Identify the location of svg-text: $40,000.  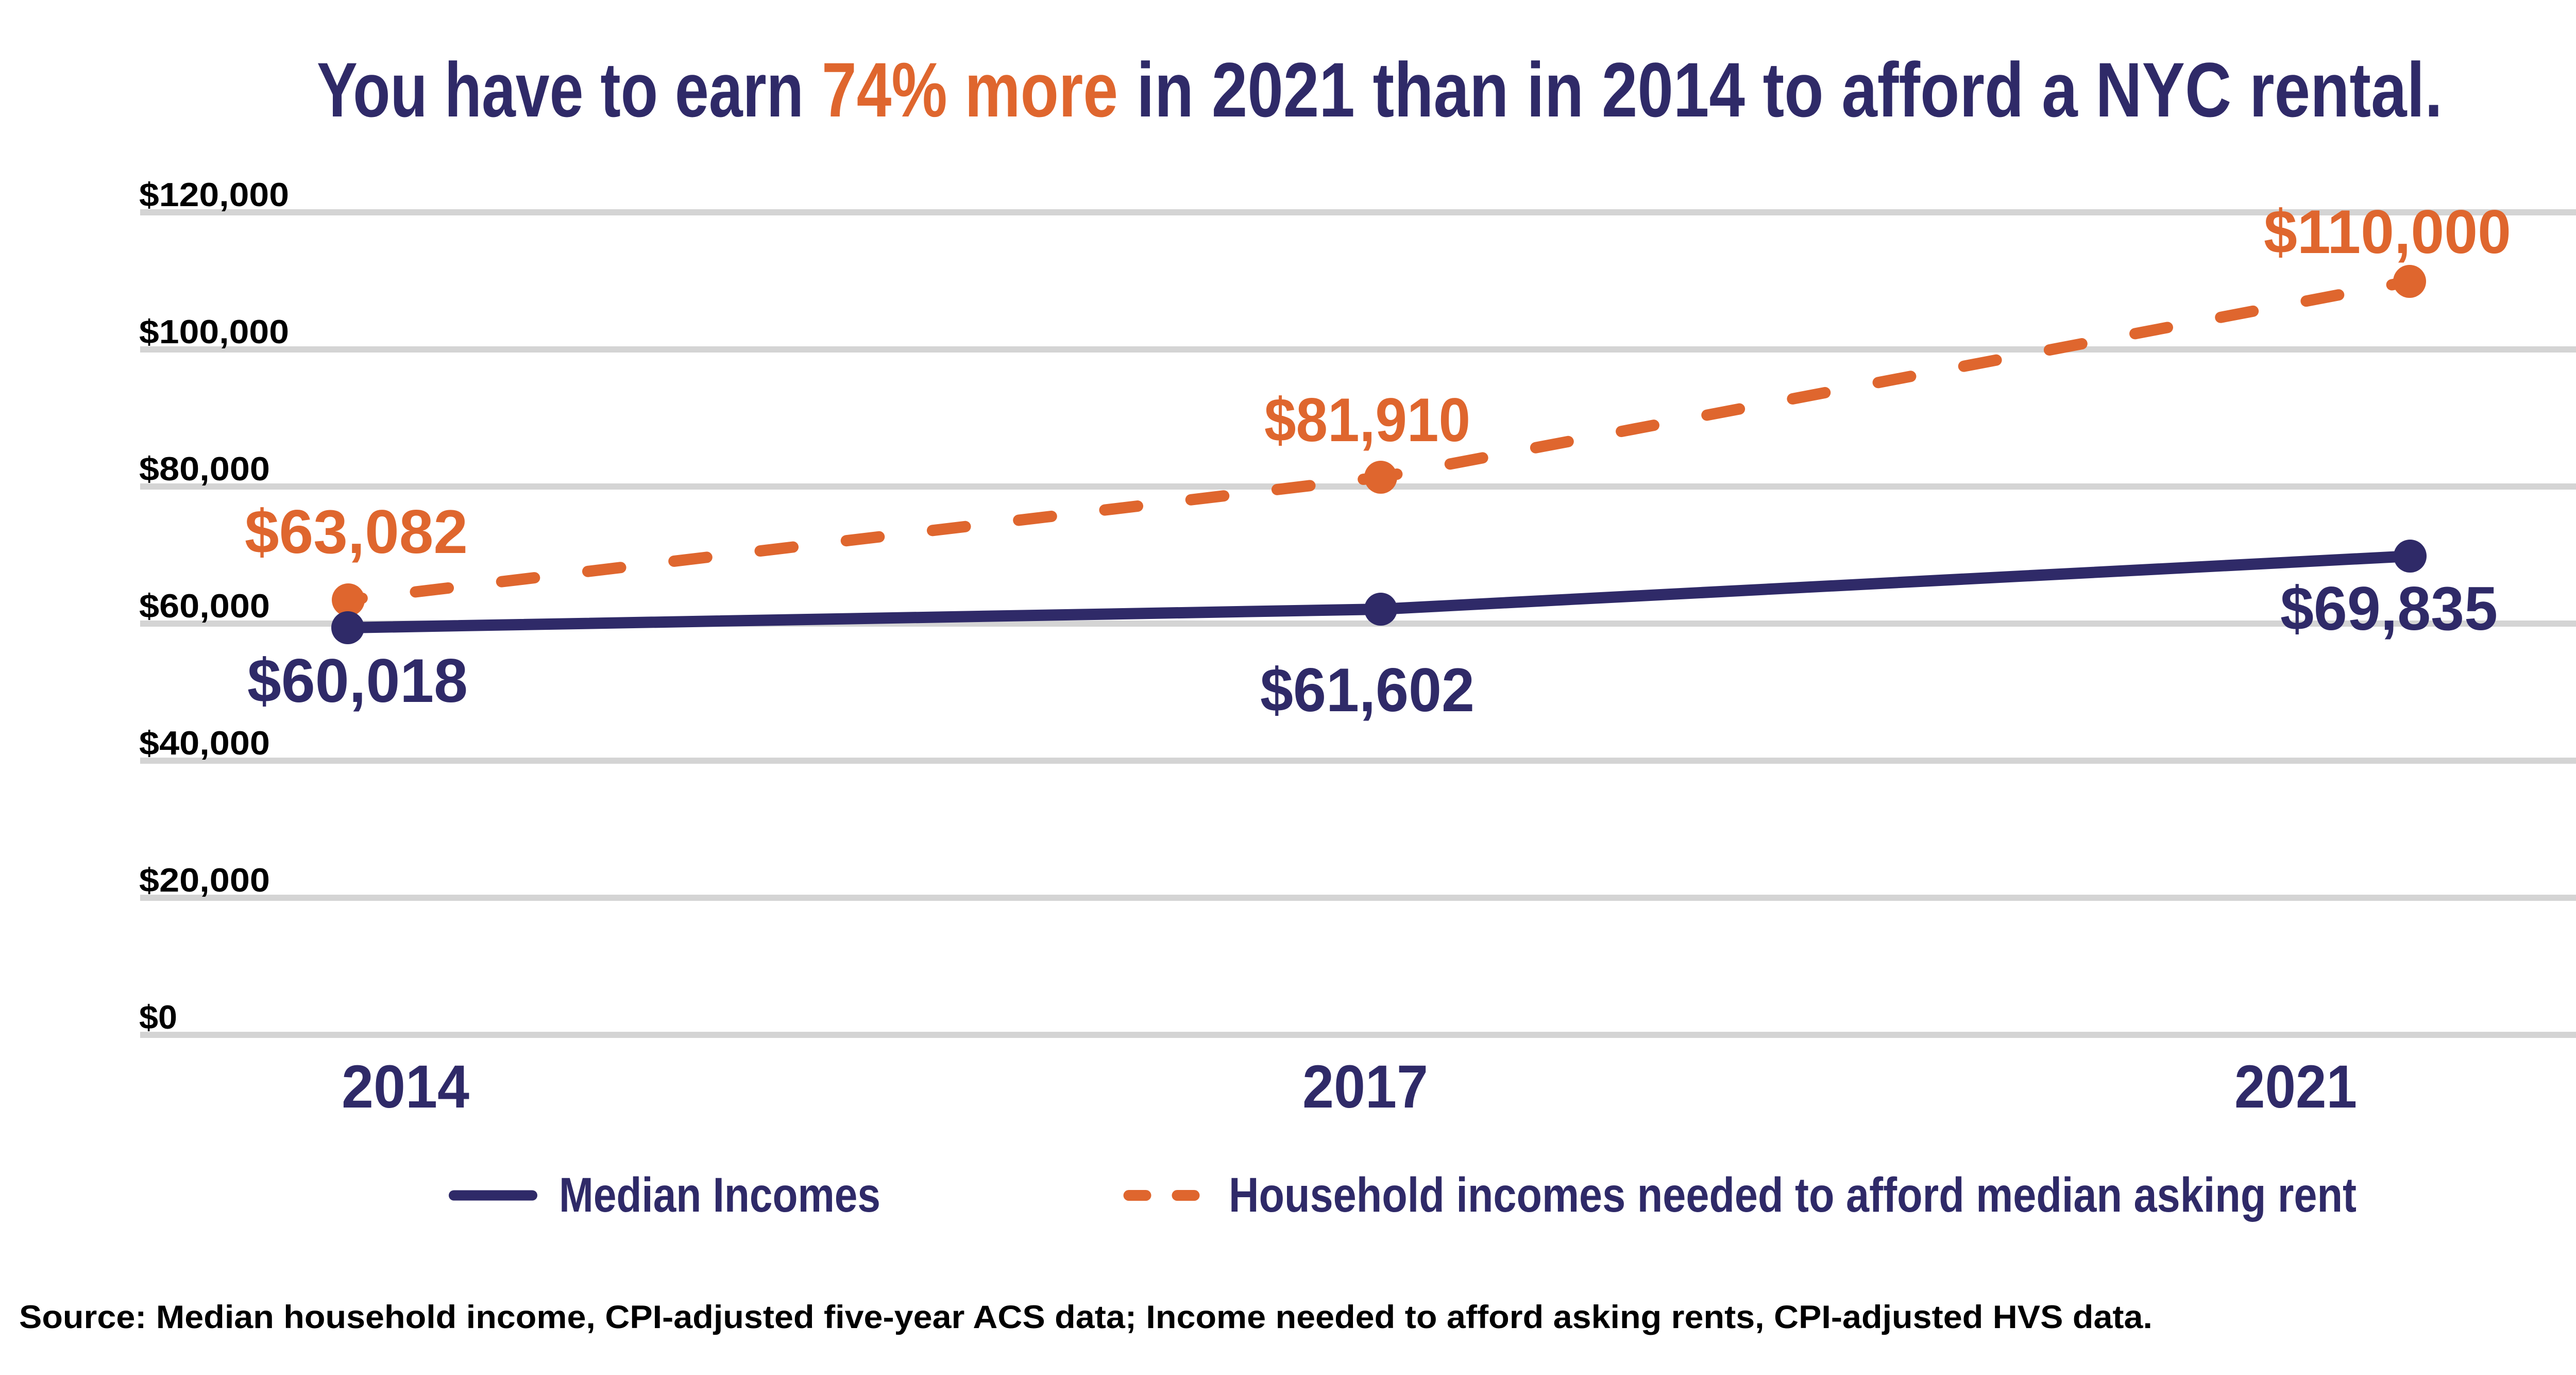
(204, 743).